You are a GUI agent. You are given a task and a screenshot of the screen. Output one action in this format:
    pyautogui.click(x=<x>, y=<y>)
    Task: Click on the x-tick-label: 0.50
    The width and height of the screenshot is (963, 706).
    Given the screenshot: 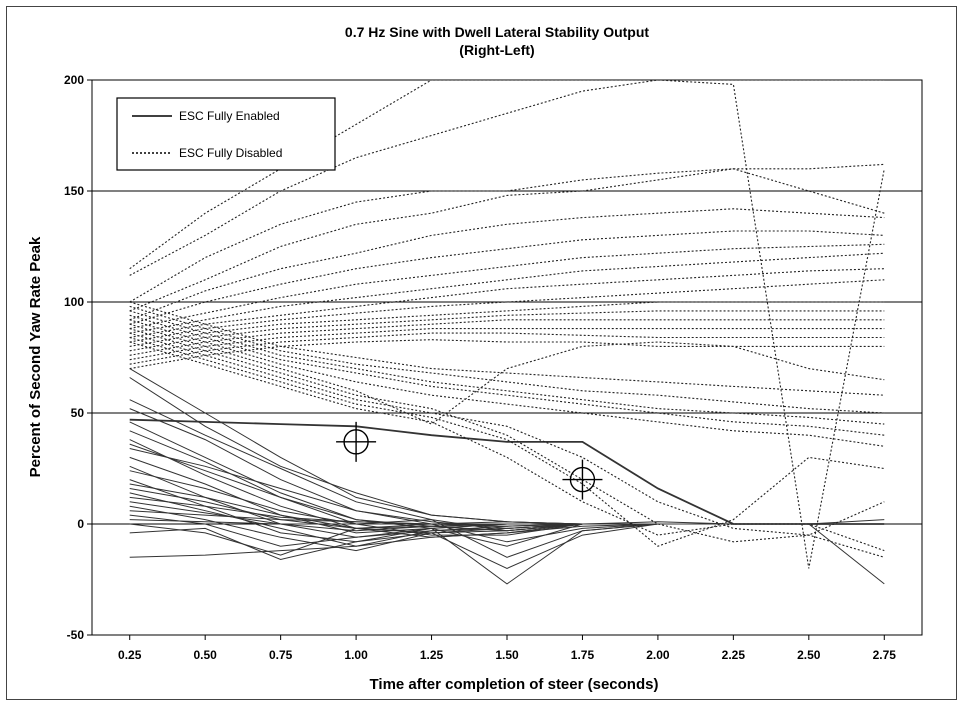 What is the action you would take?
    pyautogui.click(x=206, y=655)
    